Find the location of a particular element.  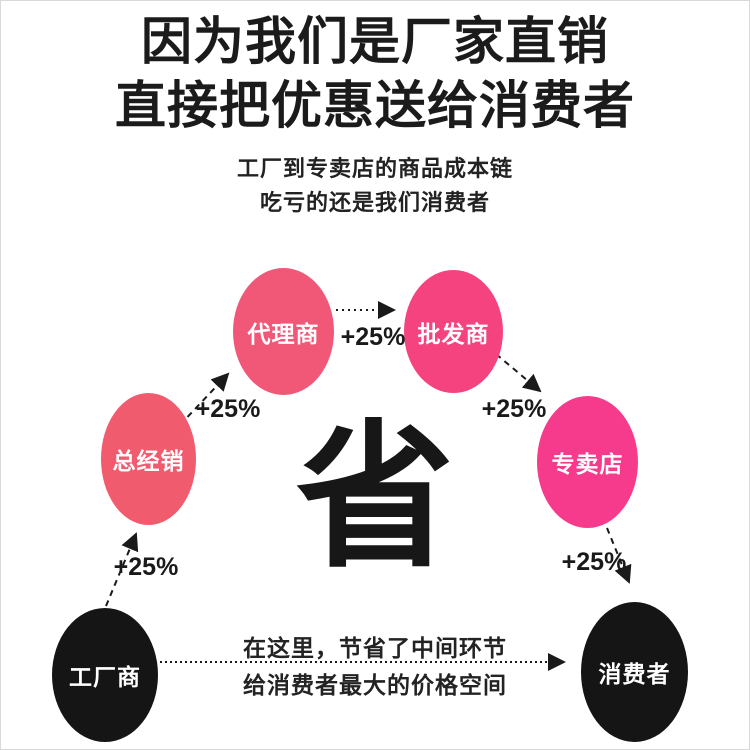

save-character: 省 is located at coordinates (375, 498).